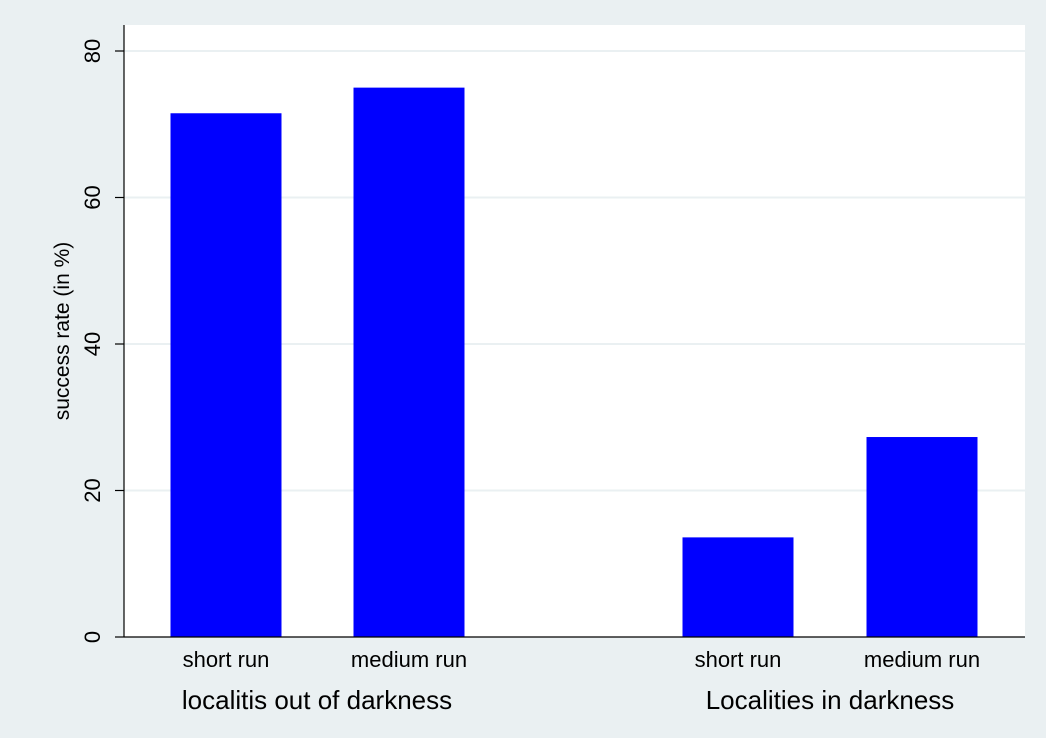 The image size is (1046, 738). Describe the element at coordinates (92, 51) in the screenshot. I see `y-tick-label: 80` at that location.